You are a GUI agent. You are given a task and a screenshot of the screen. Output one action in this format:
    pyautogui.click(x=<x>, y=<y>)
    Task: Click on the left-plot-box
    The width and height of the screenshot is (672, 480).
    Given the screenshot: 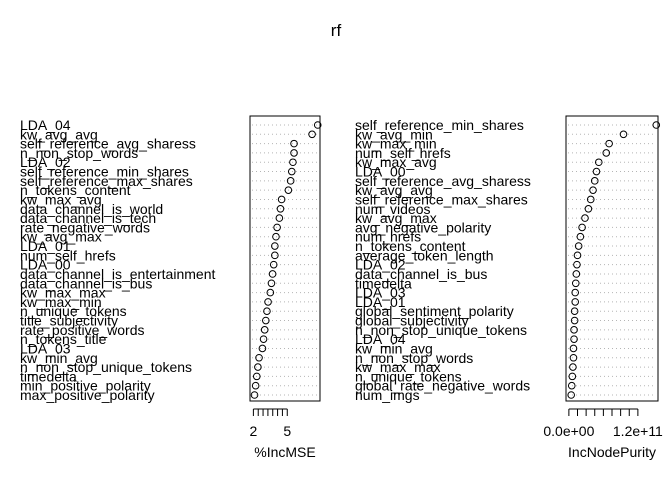 What is the action you would take?
    pyautogui.click(x=285, y=258)
    